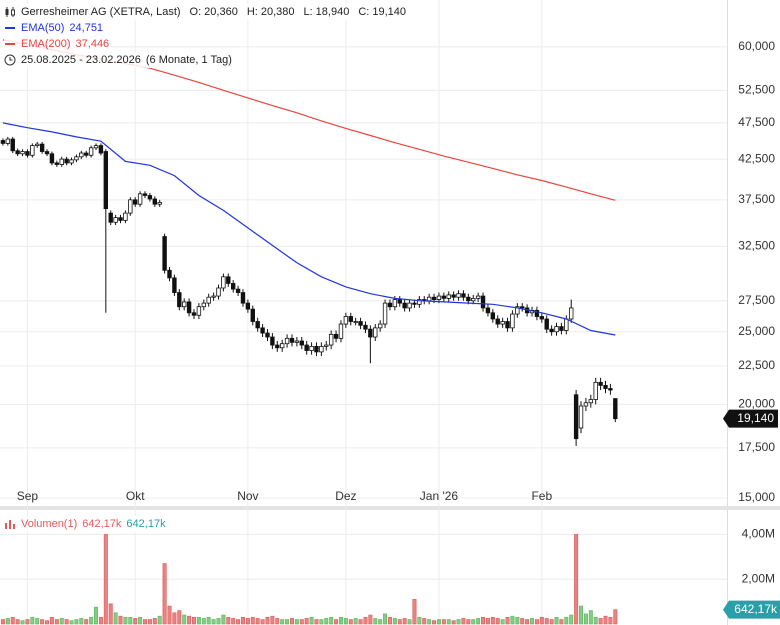 This screenshot has height=625, width=780. Describe the element at coordinates (756, 300) in the screenshot. I see `y-tick-label: 27,500` at that location.